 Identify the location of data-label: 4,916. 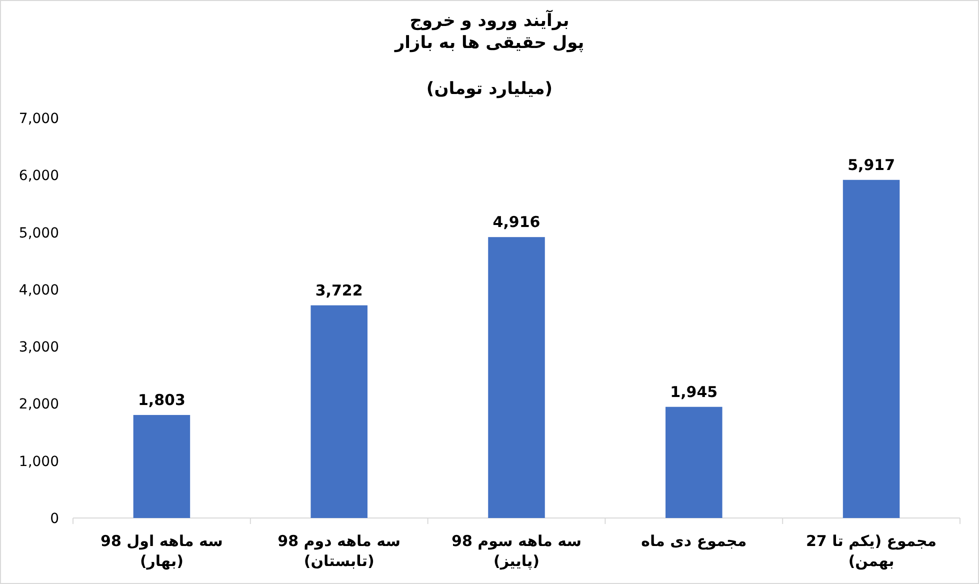
(516, 222).